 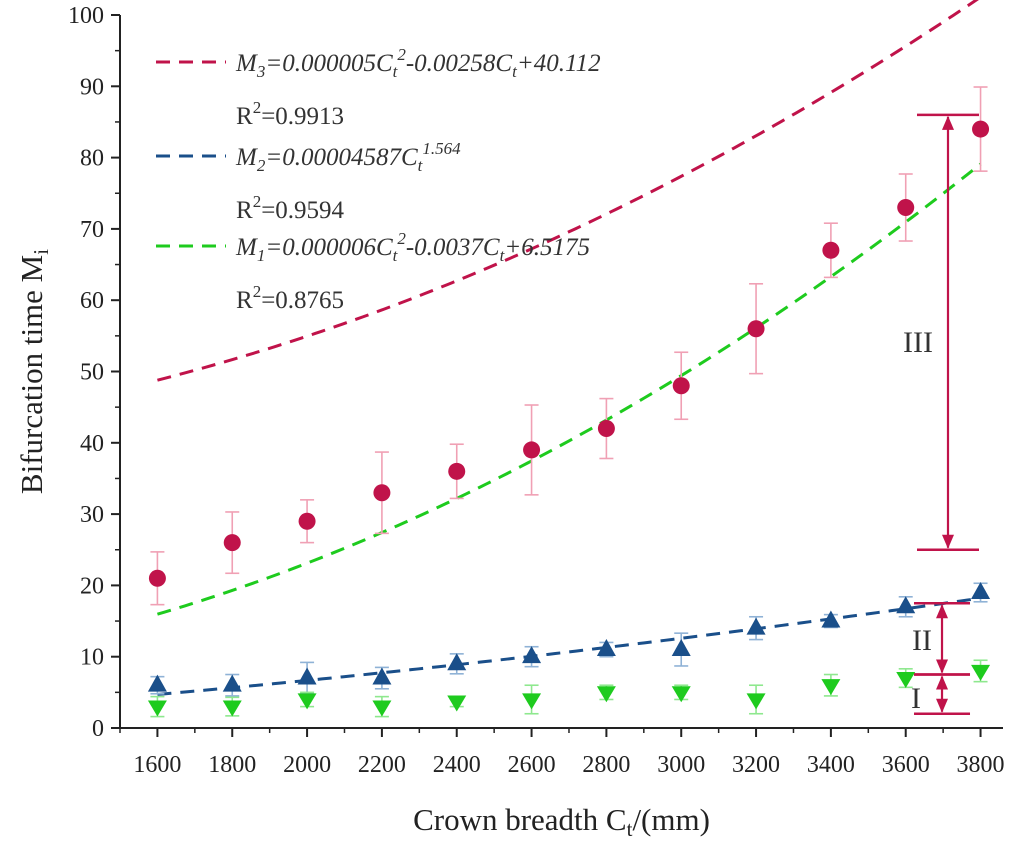 I want to click on legend-entry-M3: M3=0.000005Ct2-0.00258Ct+40.112 R2=0.9913, so click(x=378, y=87).